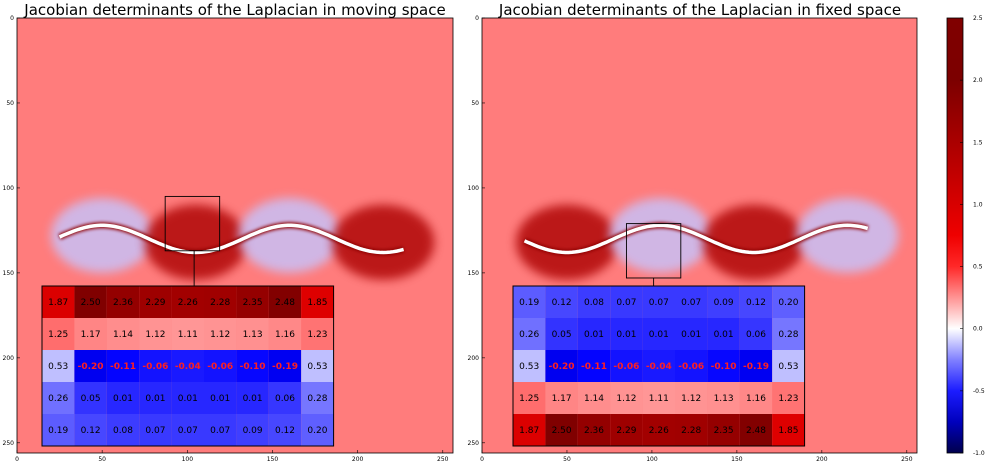 This screenshot has height=466, width=989. I want to click on inset-cell-label: -0.10, so click(253, 367).